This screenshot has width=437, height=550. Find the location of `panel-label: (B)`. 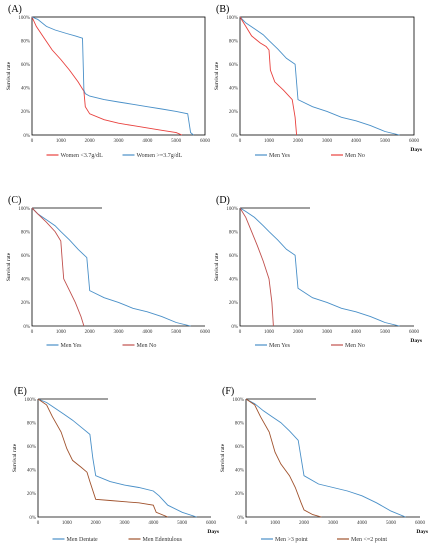

panel-label: (B) is located at coordinates (222, 9).